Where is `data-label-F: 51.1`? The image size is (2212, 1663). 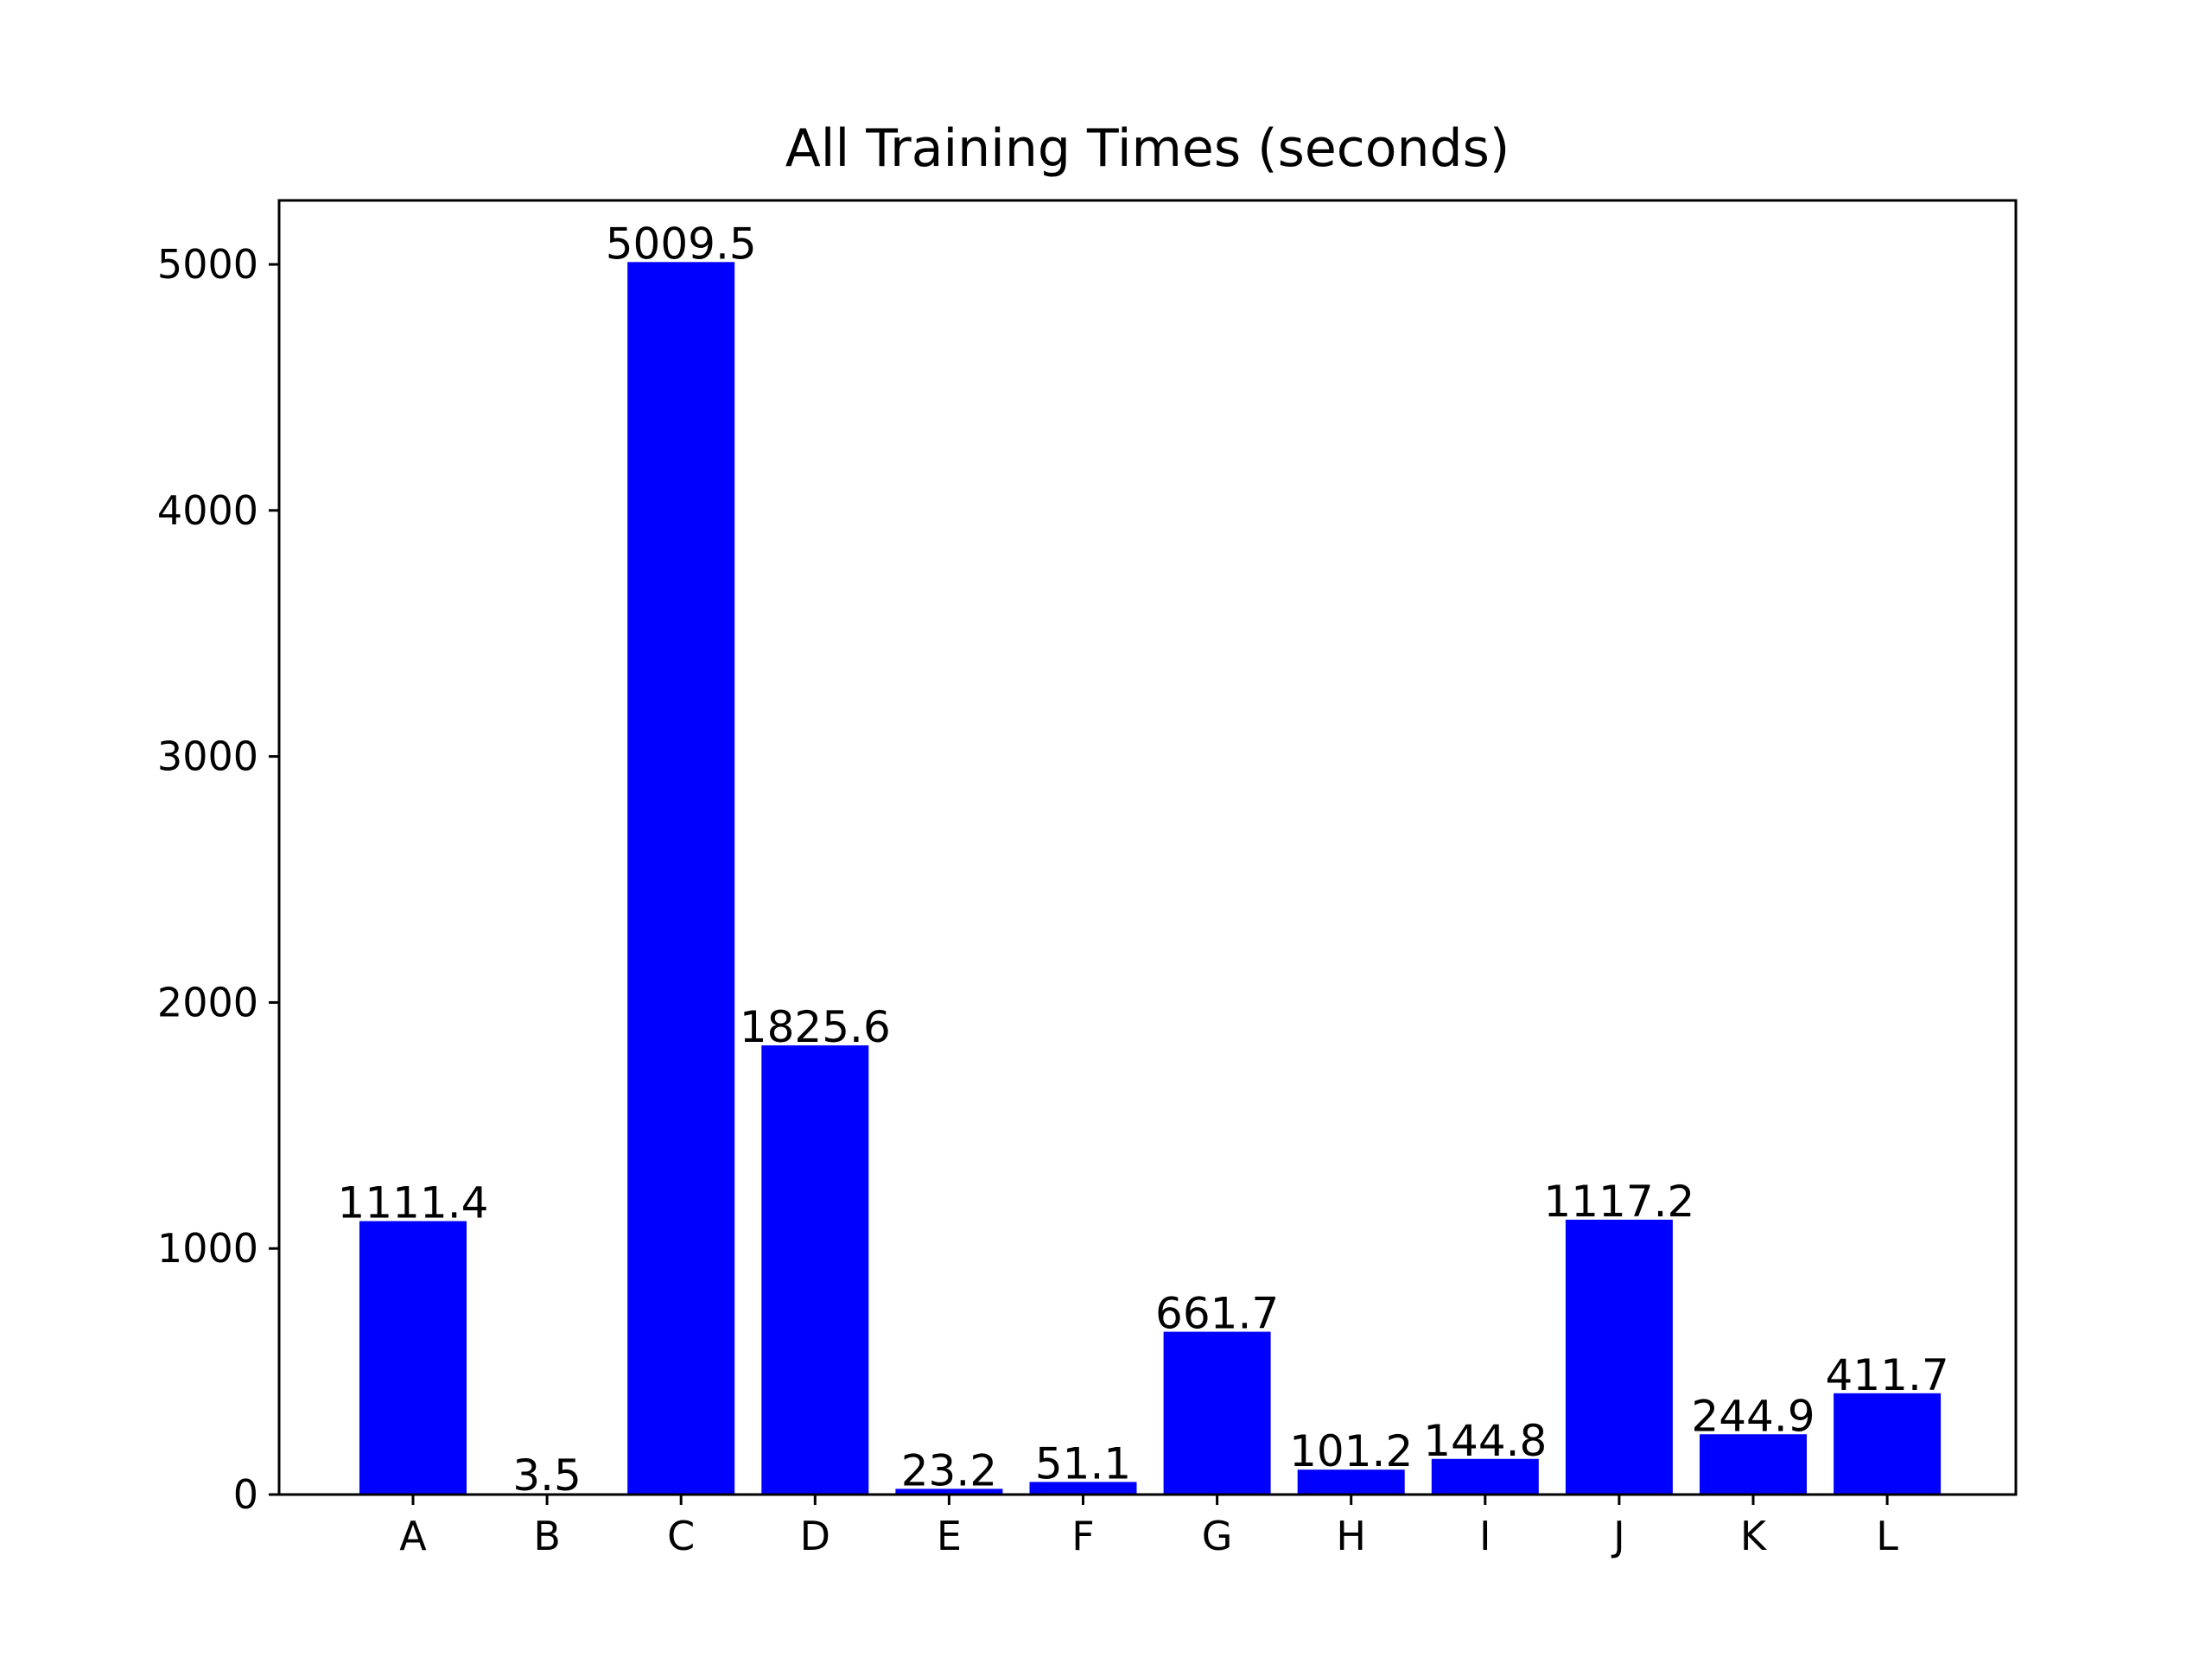 data-label-F: 51.1 is located at coordinates (1083, 1463).